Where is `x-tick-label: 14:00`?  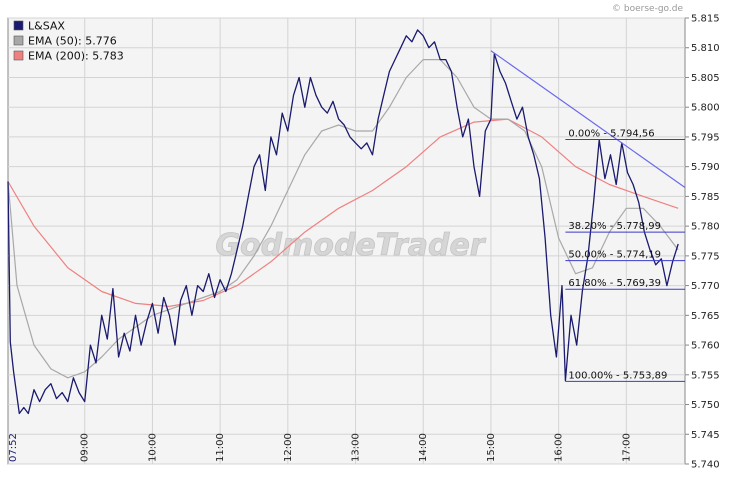 x-tick-label: 14:00 is located at coordinates (423, 447).